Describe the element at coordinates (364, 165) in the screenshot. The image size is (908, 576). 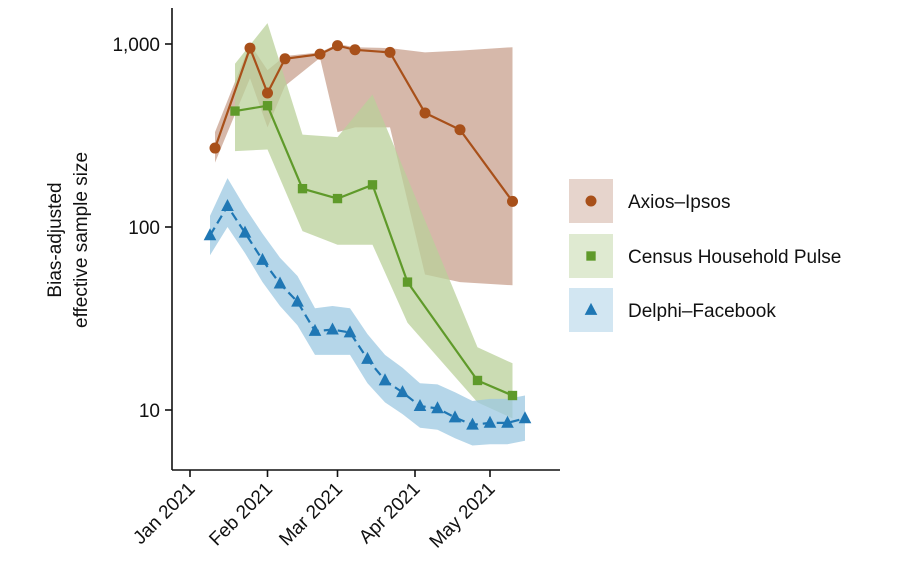
I see `axios-ipsos-band` at that location.